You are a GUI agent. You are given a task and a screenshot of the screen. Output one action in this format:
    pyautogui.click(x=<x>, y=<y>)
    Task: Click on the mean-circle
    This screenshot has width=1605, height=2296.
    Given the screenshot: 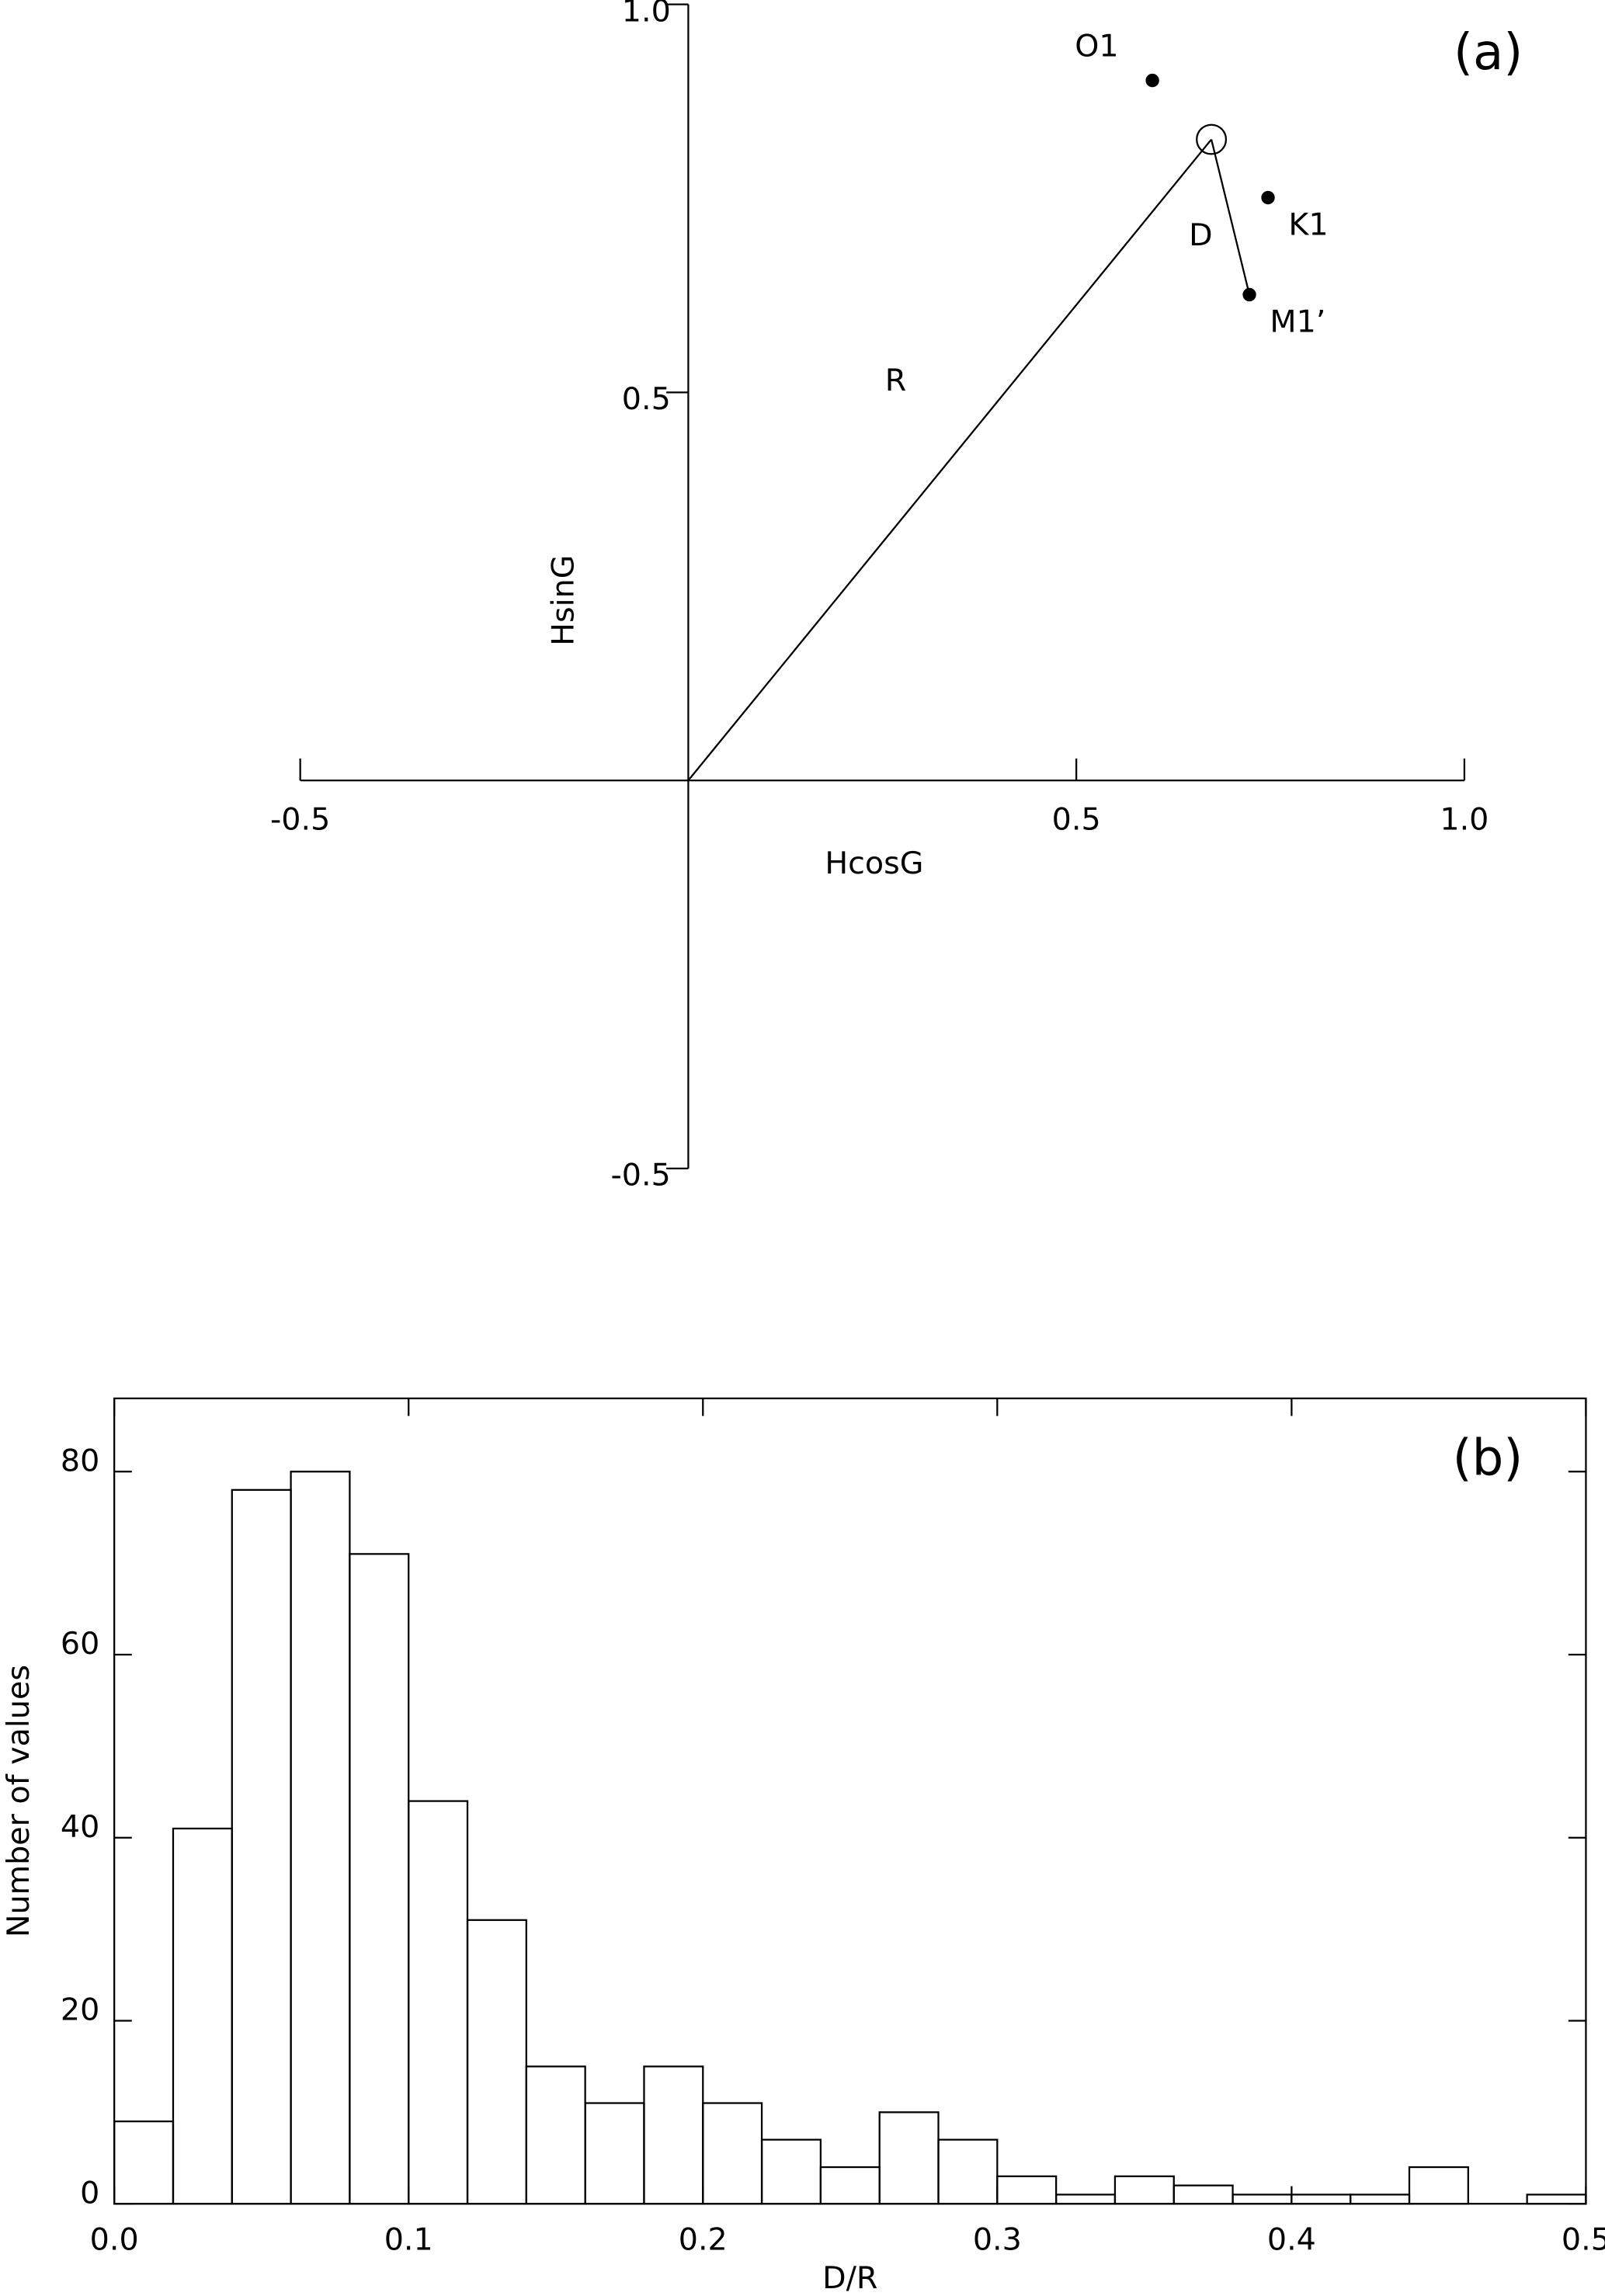 What is the action you would take?
    pyautogui.click(x=1212, y=139)
    